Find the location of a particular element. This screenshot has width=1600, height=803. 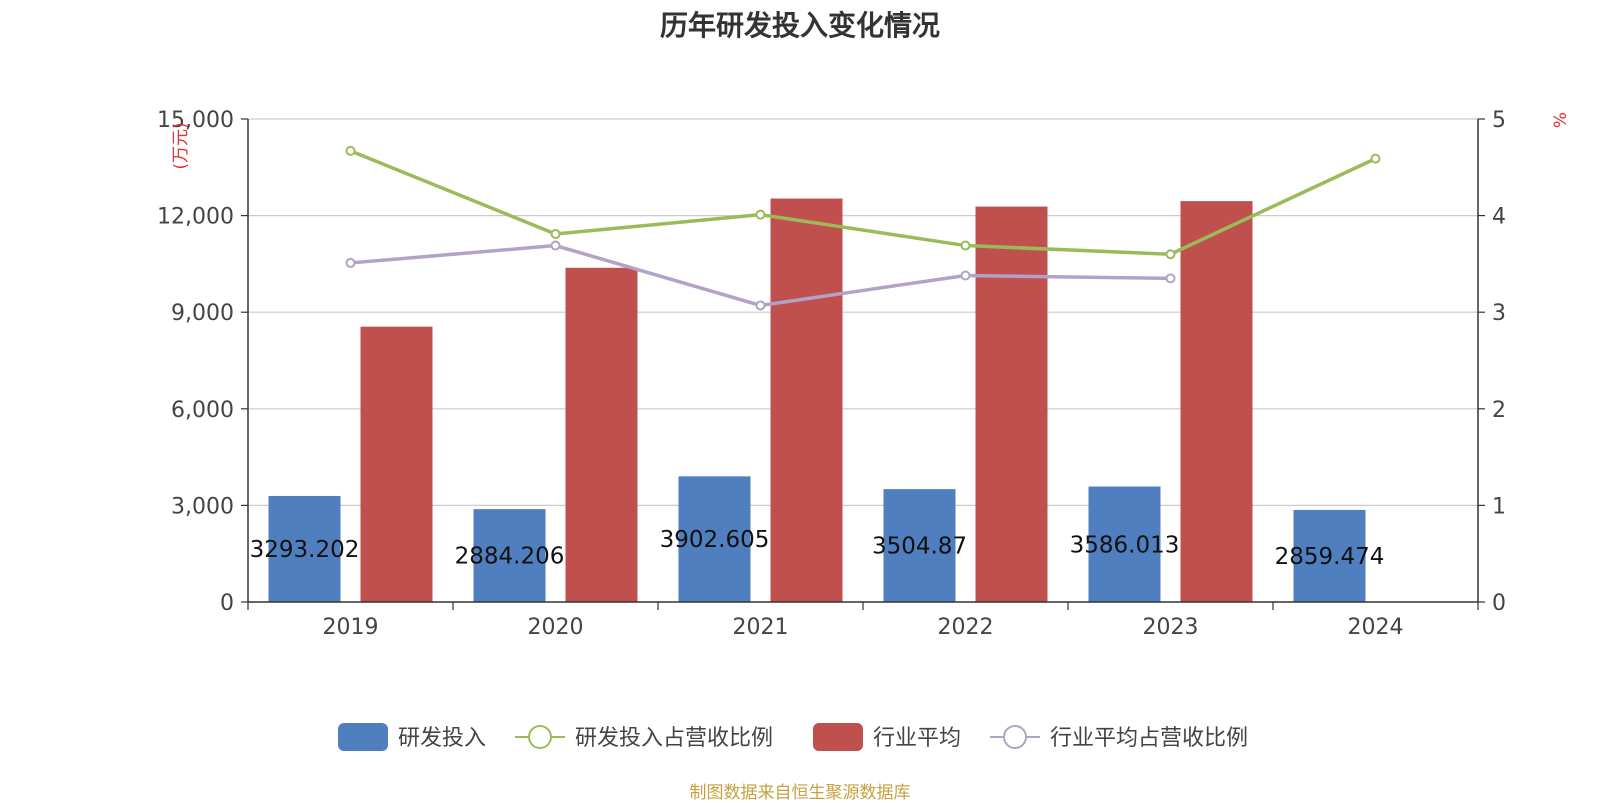

legend-marker-行业平均占营收比例 is located at coordinates (1015, 737).